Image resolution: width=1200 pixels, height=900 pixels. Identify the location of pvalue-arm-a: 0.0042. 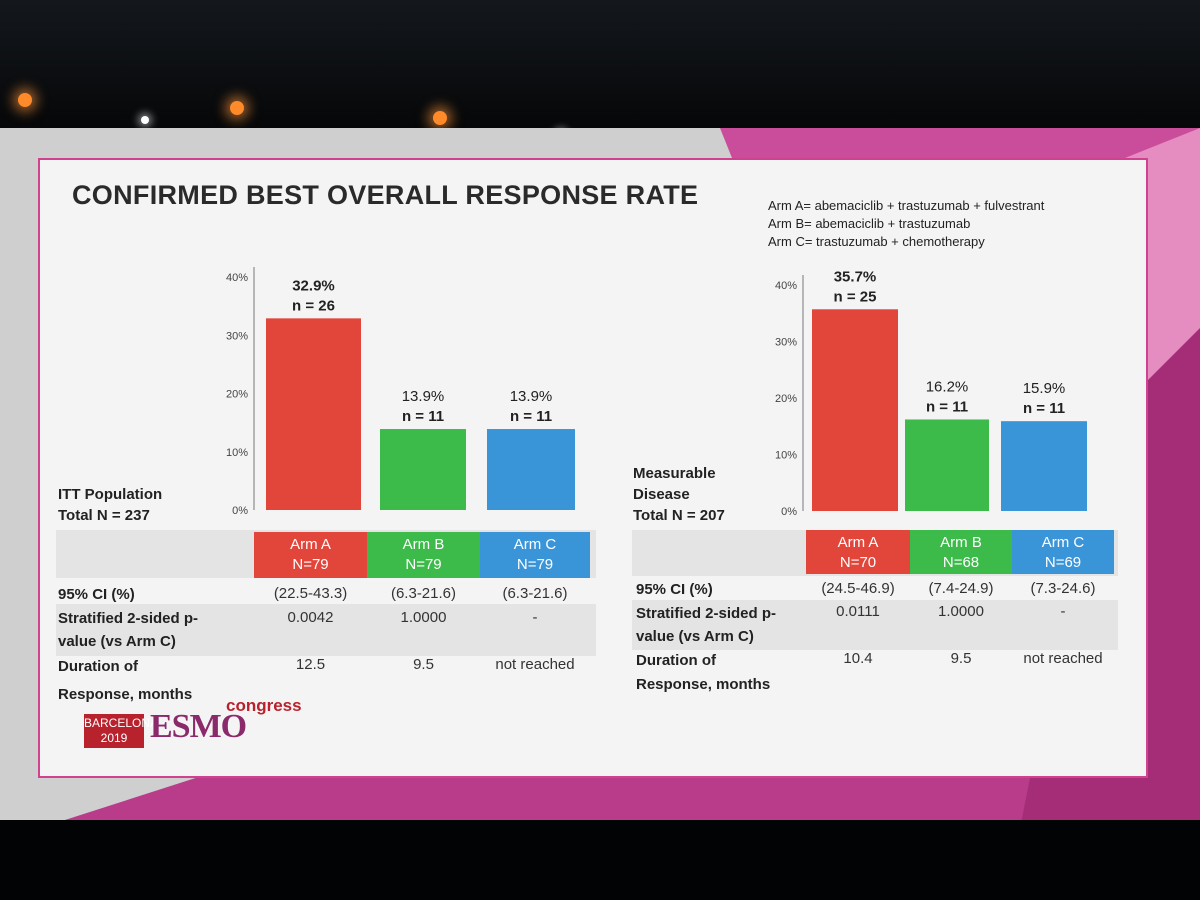
(310, 617).